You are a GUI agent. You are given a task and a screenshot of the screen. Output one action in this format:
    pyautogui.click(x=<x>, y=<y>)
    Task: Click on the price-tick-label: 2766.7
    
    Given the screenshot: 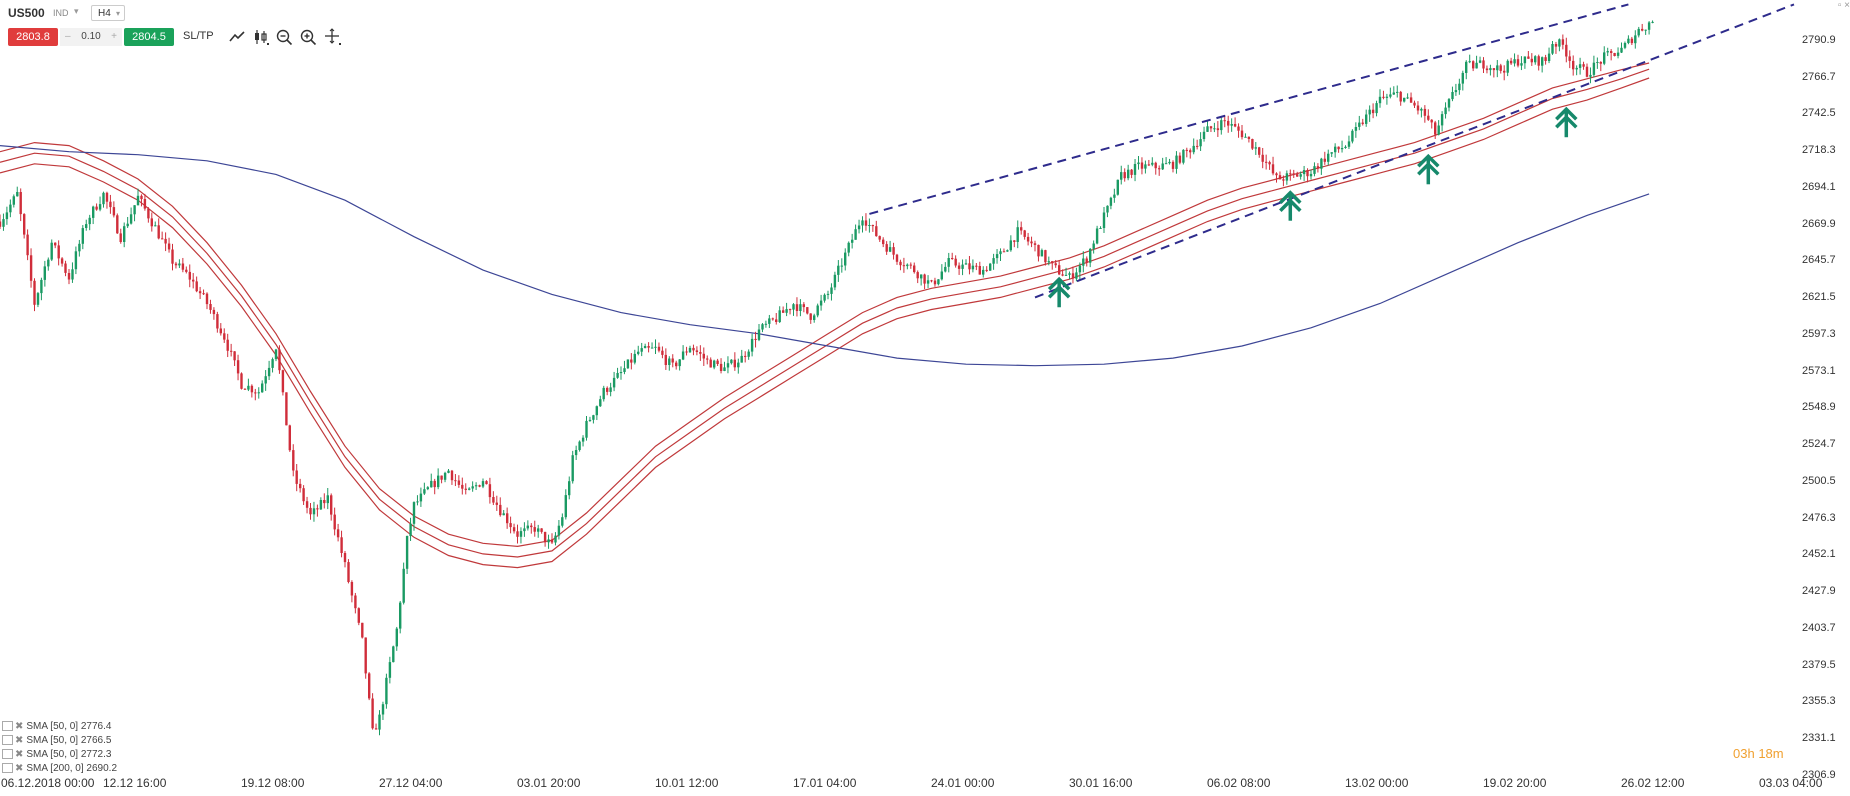 What is the action you would take?
    pyautogui.click(x=1819, y=76)
    